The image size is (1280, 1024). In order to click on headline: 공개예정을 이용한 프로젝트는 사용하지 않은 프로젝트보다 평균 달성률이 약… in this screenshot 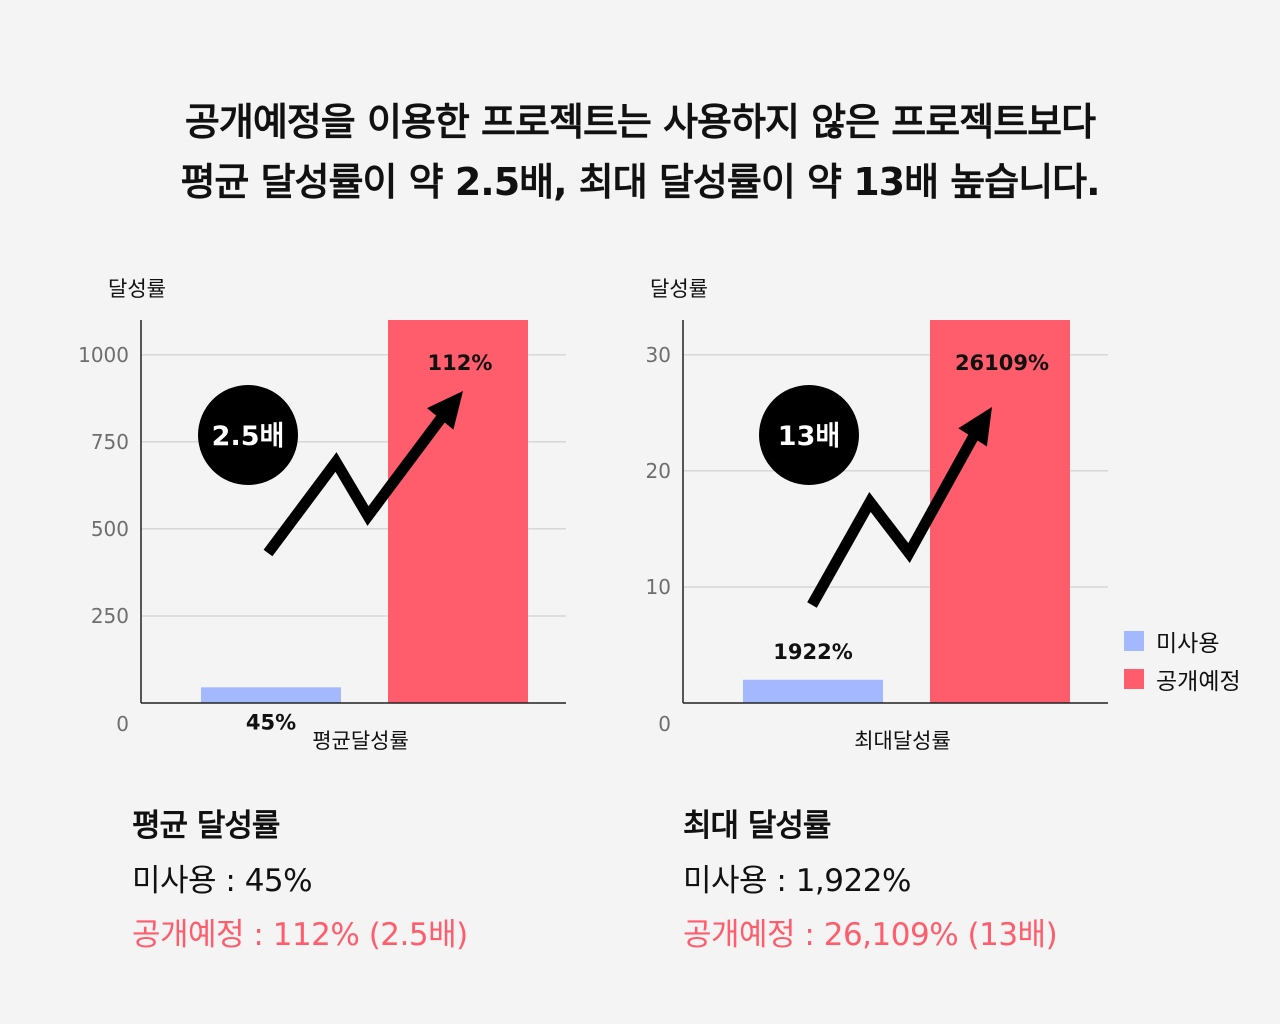, I will do `click(640, 152)`.